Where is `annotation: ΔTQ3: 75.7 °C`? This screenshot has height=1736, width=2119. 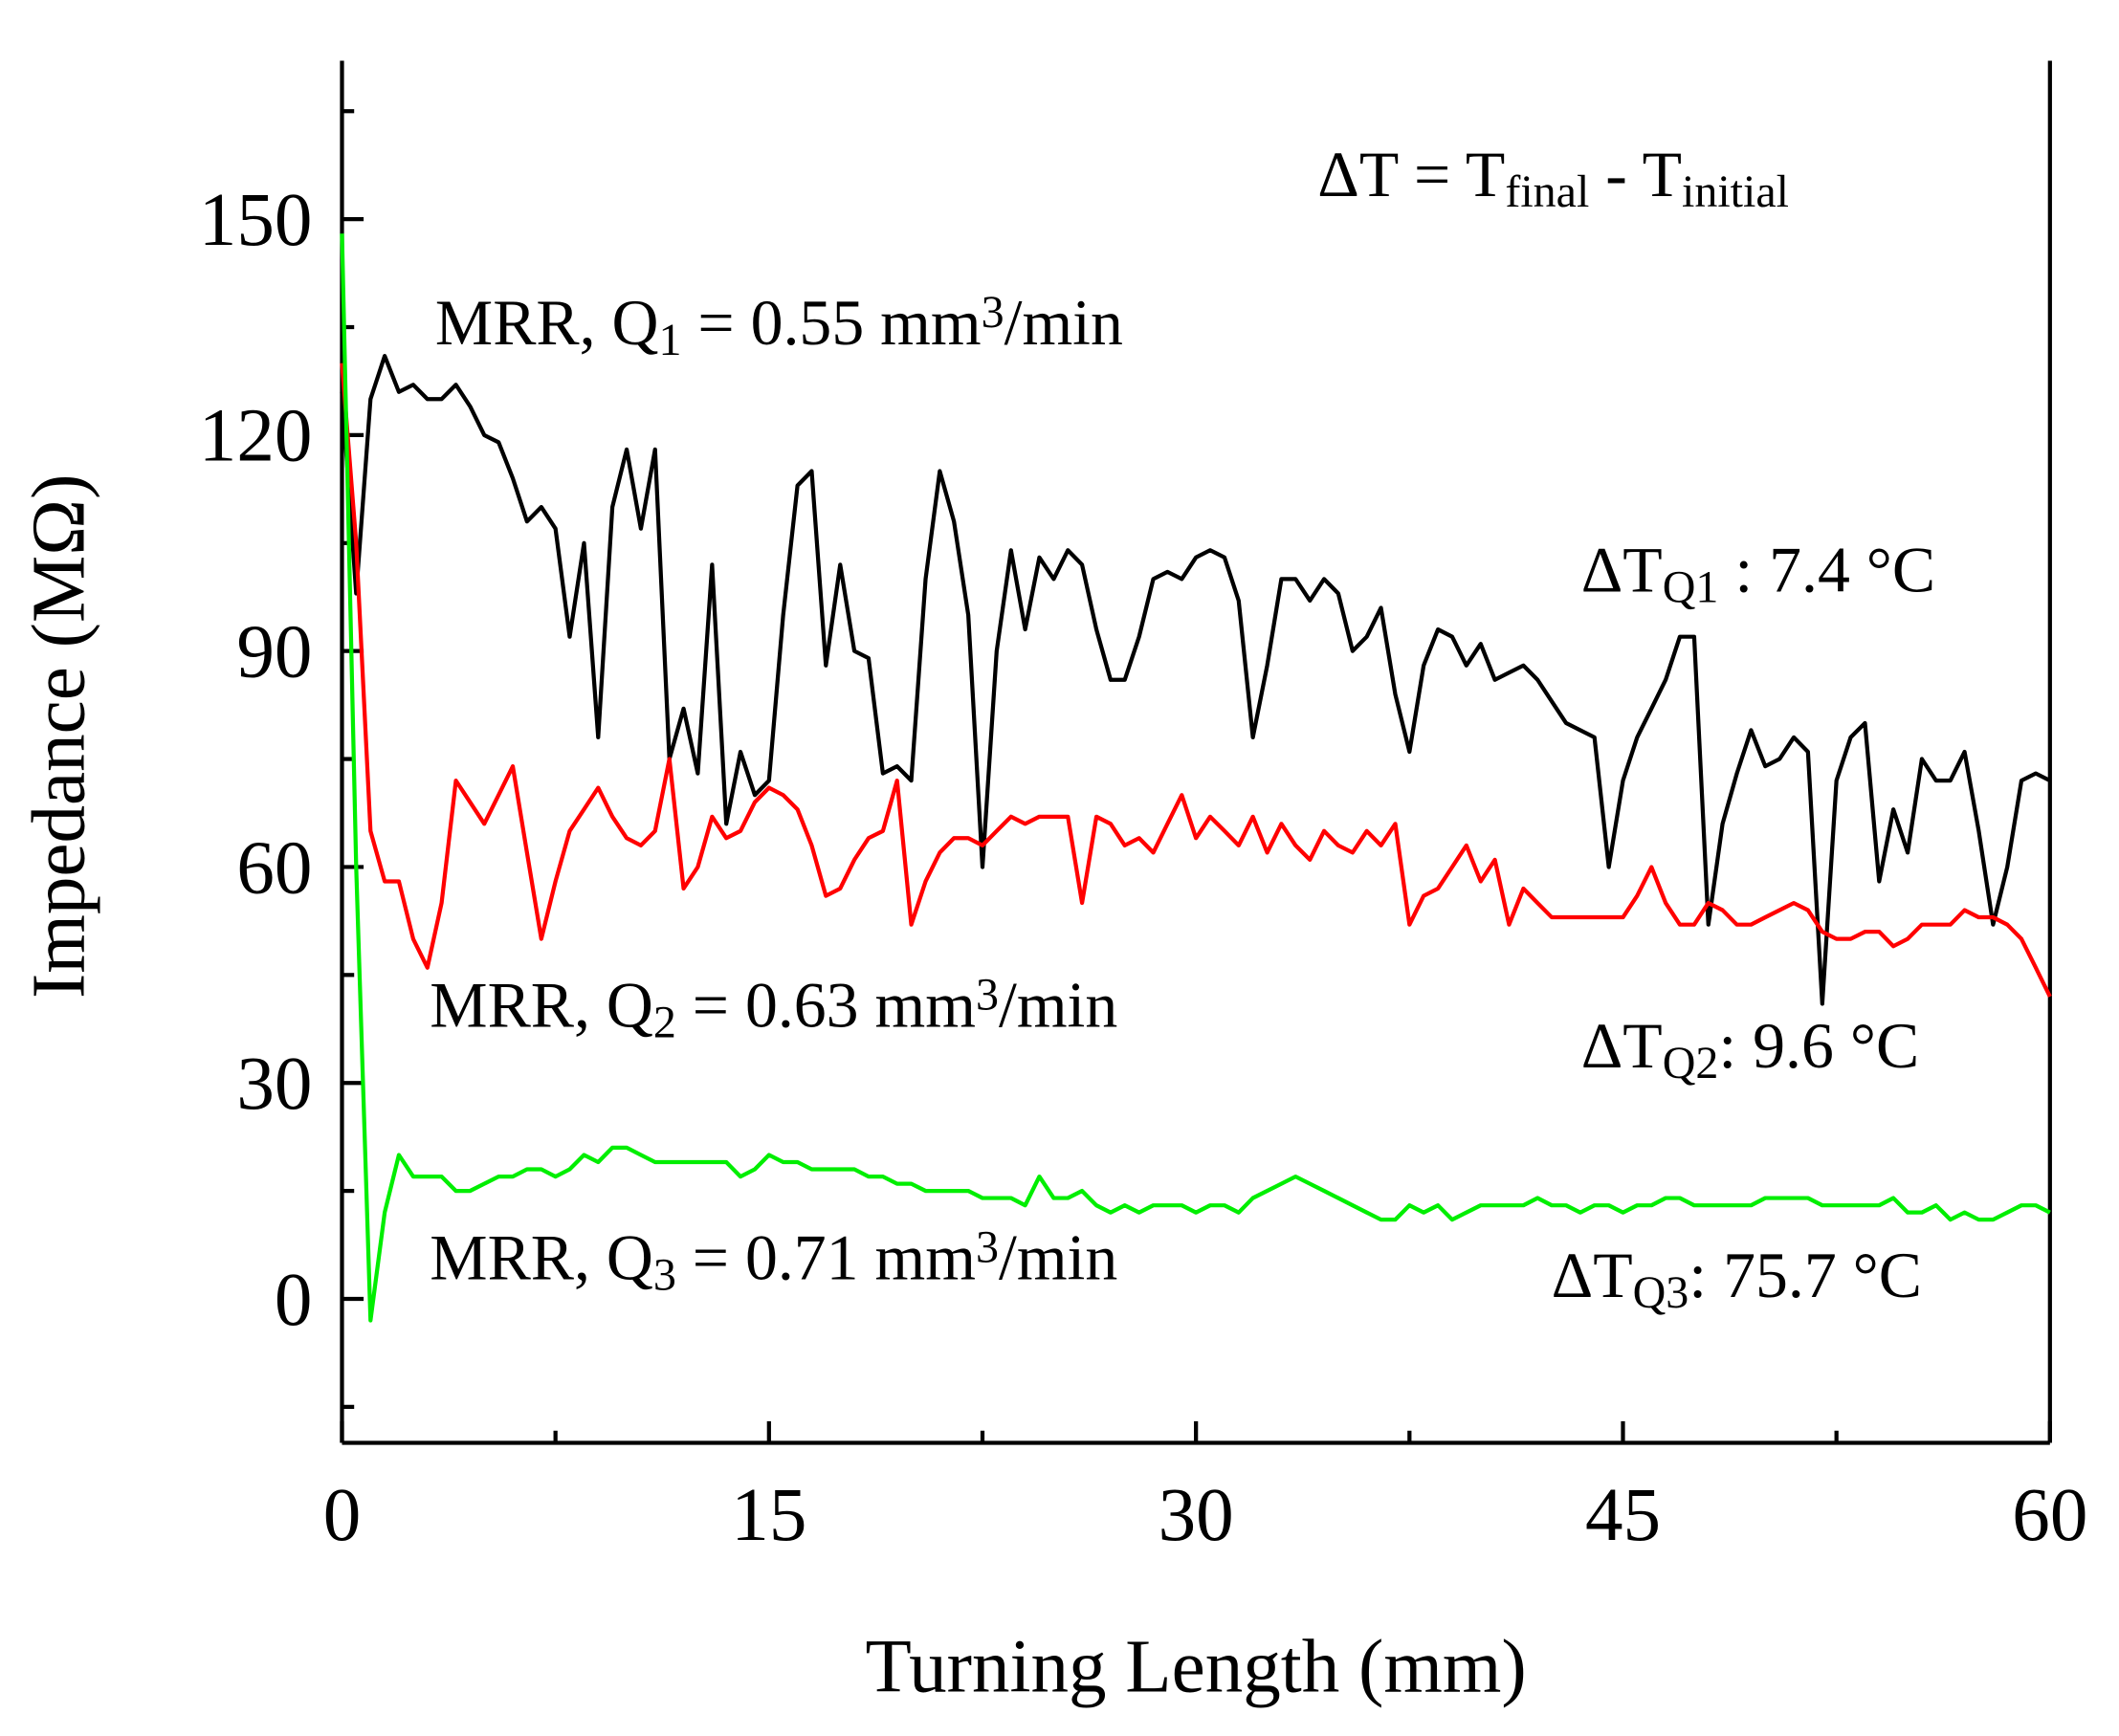
annotation: ΔTQ3: 75.7 °C is located at coordinates (1737, 1279).